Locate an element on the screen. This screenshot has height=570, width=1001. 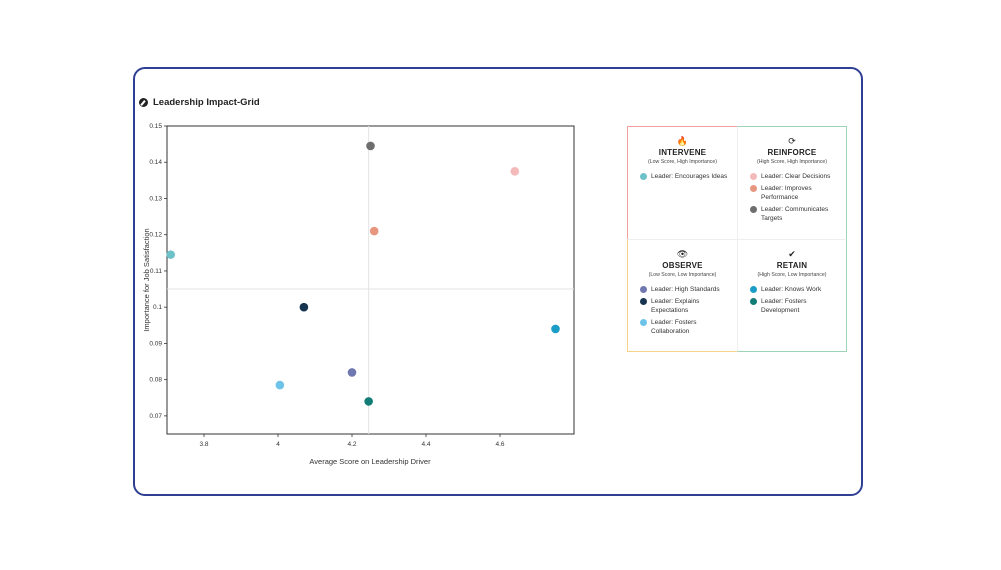
y-tick-label: 0.08 is located at coordinates (155, 380).